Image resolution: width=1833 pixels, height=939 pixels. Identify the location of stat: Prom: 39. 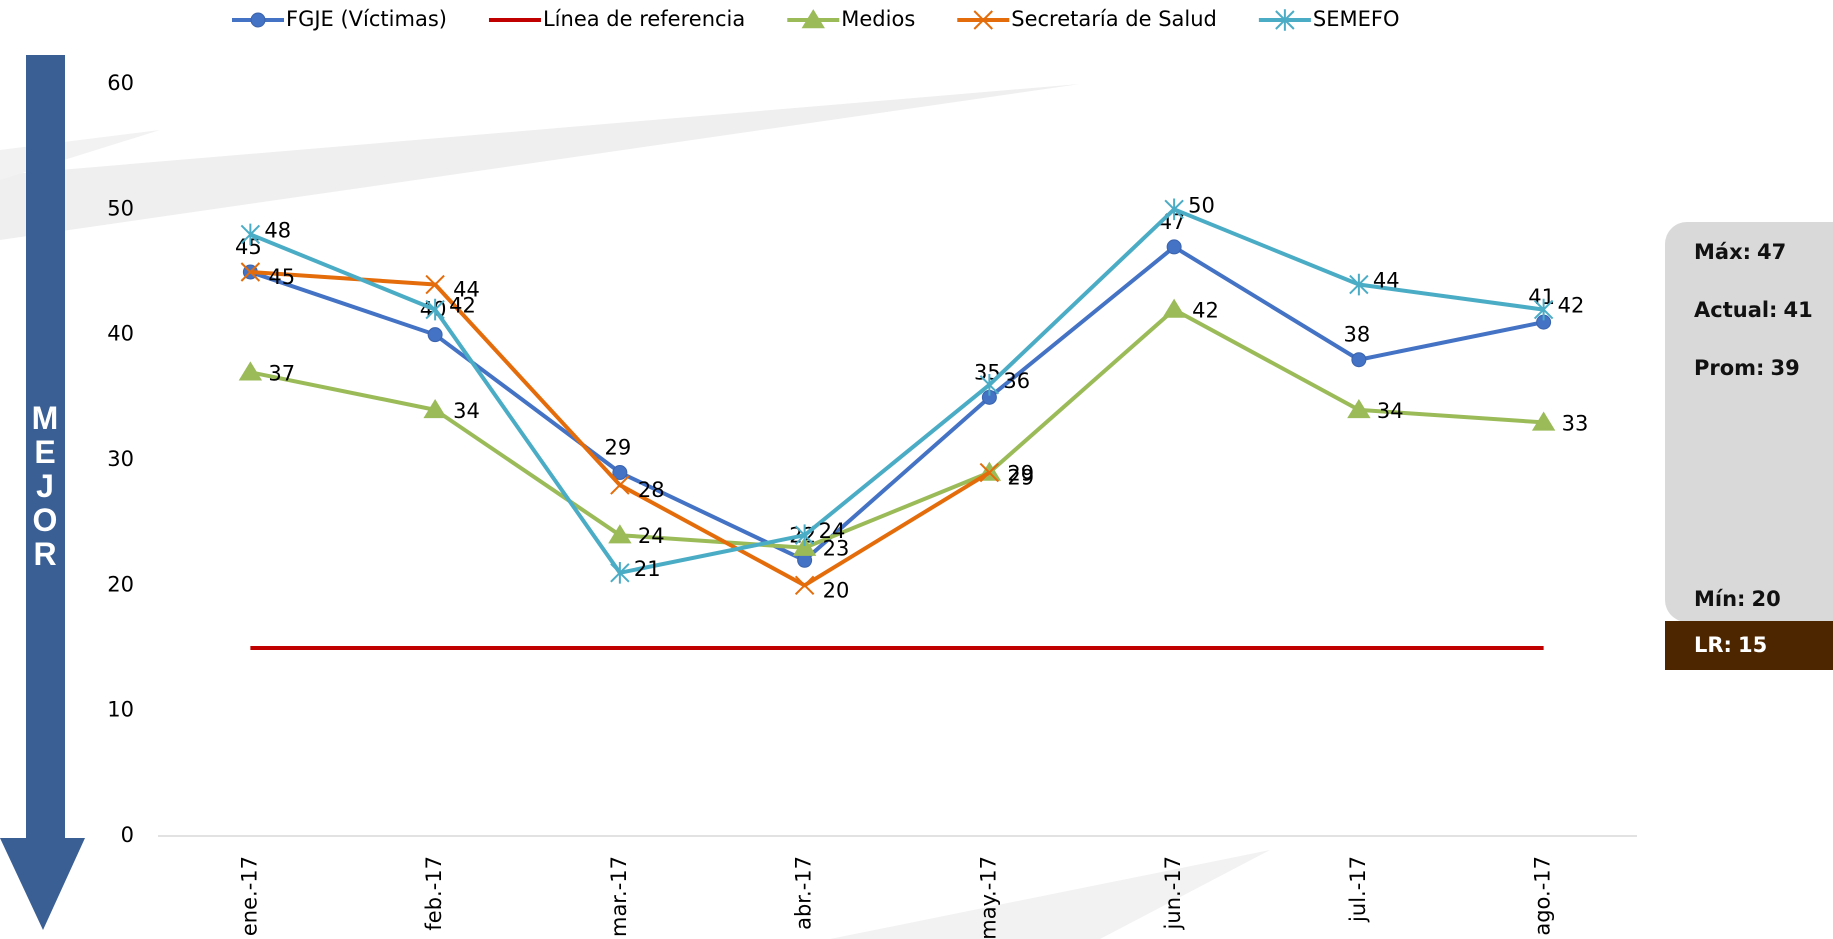
(1750, 368).